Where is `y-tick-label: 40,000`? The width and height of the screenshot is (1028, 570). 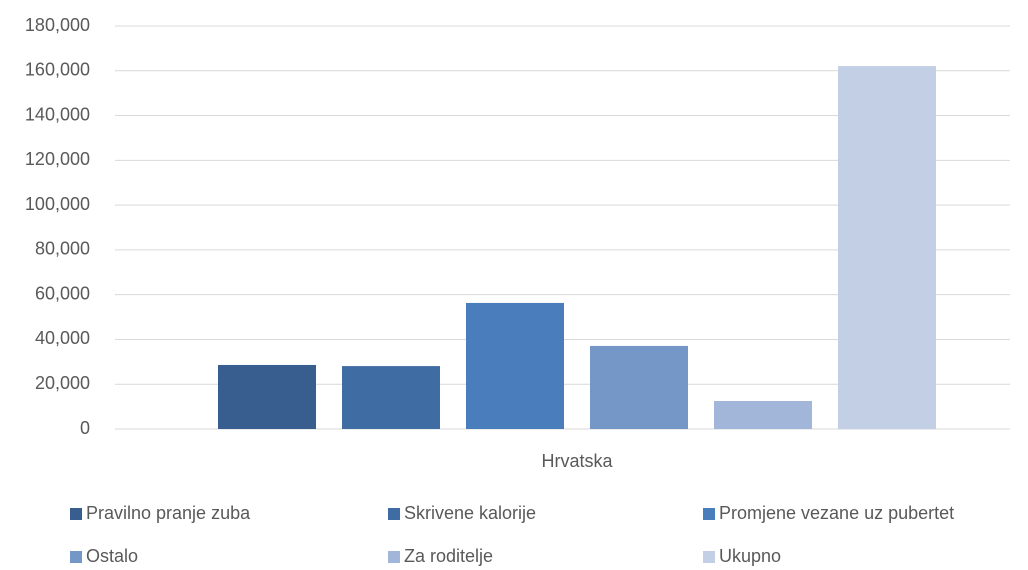 y-tick-label: 40,000 is located at coordinates (62, 338).